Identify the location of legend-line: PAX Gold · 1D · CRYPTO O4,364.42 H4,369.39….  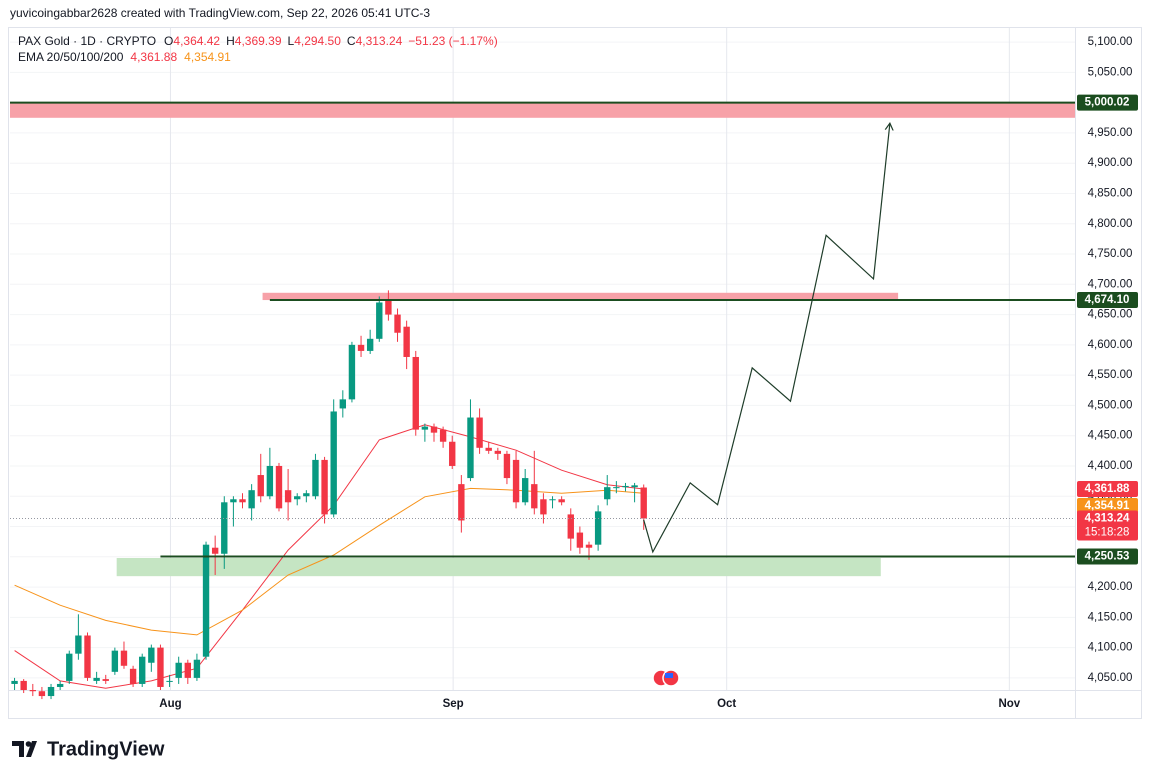
(258, 41).